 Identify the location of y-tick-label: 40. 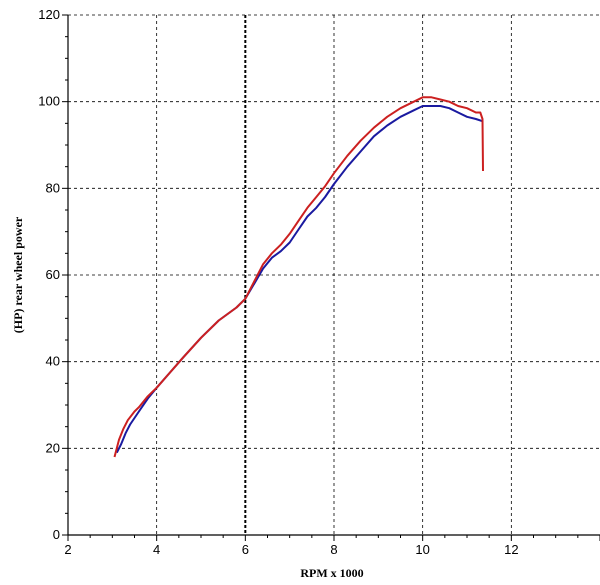
(53, 361).